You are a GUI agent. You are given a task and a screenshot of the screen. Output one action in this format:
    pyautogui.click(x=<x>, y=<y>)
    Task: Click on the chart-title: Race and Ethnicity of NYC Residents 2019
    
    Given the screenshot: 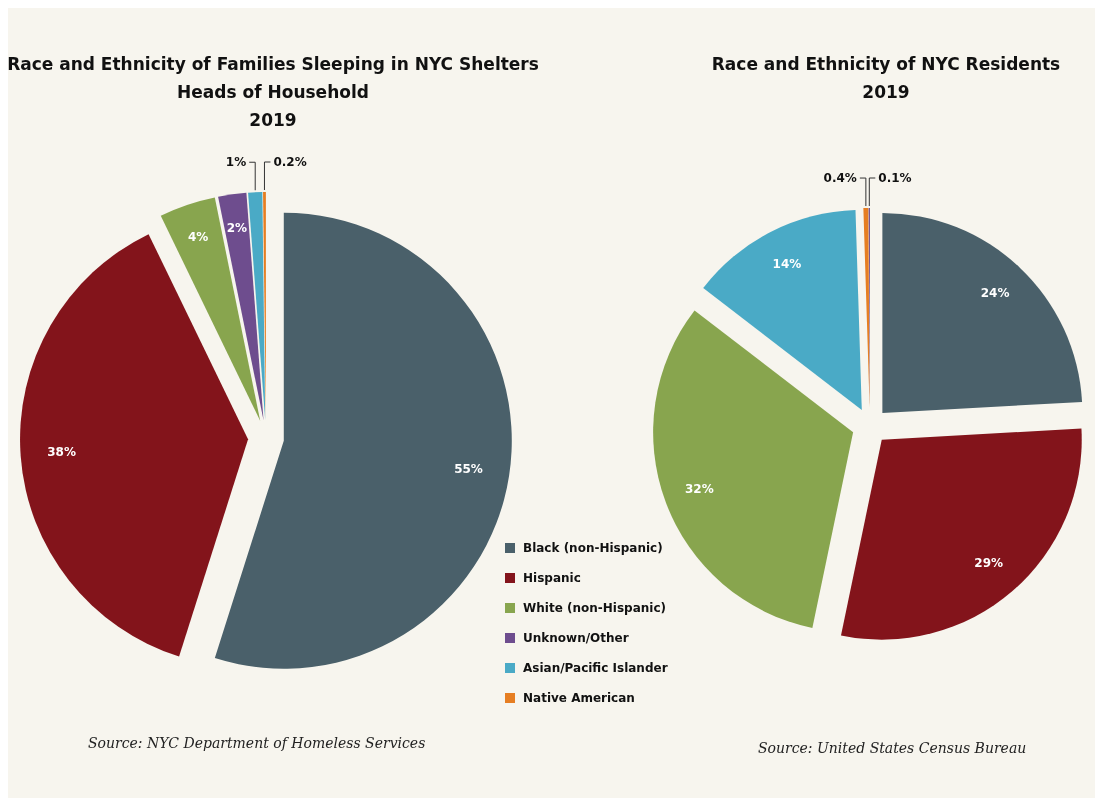 What is the action you would take?
    pyautogui.click(x=886, y=78)
    